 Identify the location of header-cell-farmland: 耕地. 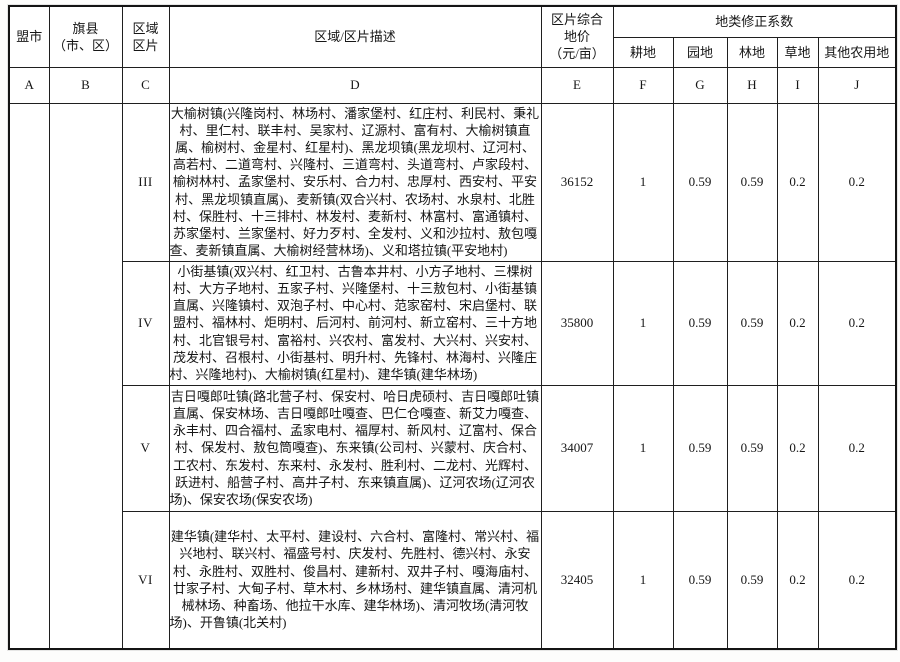
(643, 52).